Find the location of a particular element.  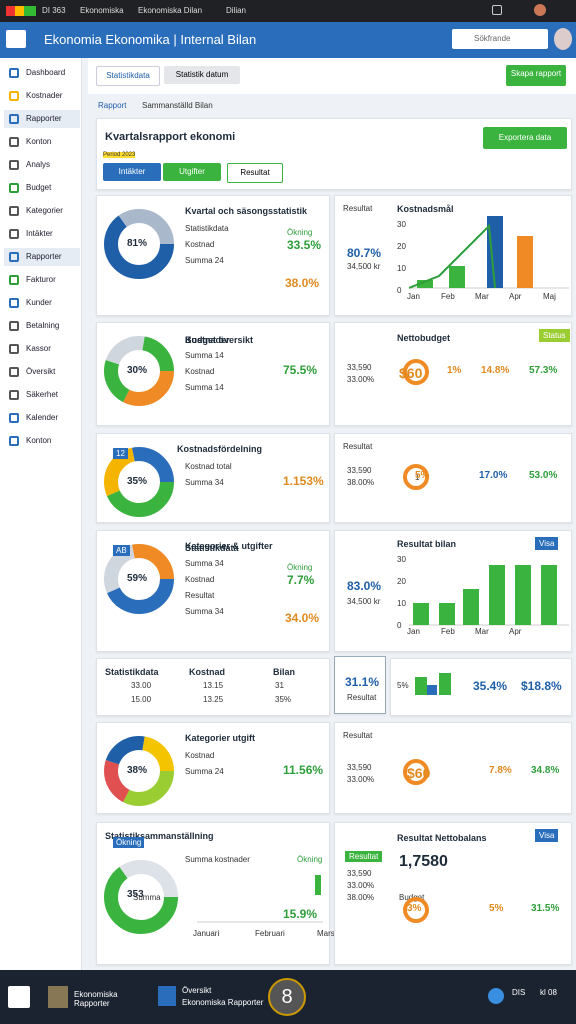

label: Exportera data is located at coordinates (525, 138).